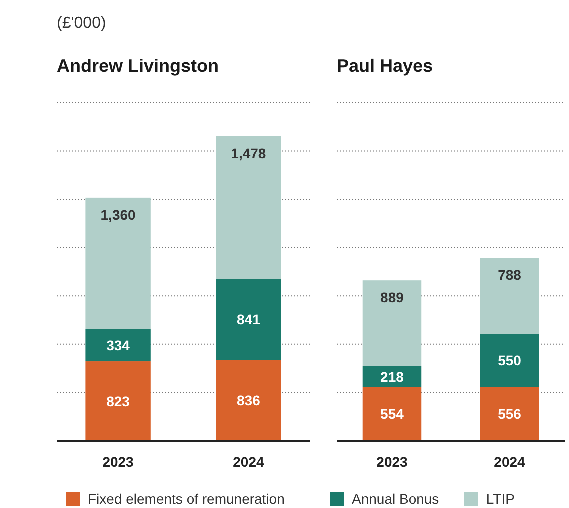  I want to click on data-label: 889, so click(392, 298).